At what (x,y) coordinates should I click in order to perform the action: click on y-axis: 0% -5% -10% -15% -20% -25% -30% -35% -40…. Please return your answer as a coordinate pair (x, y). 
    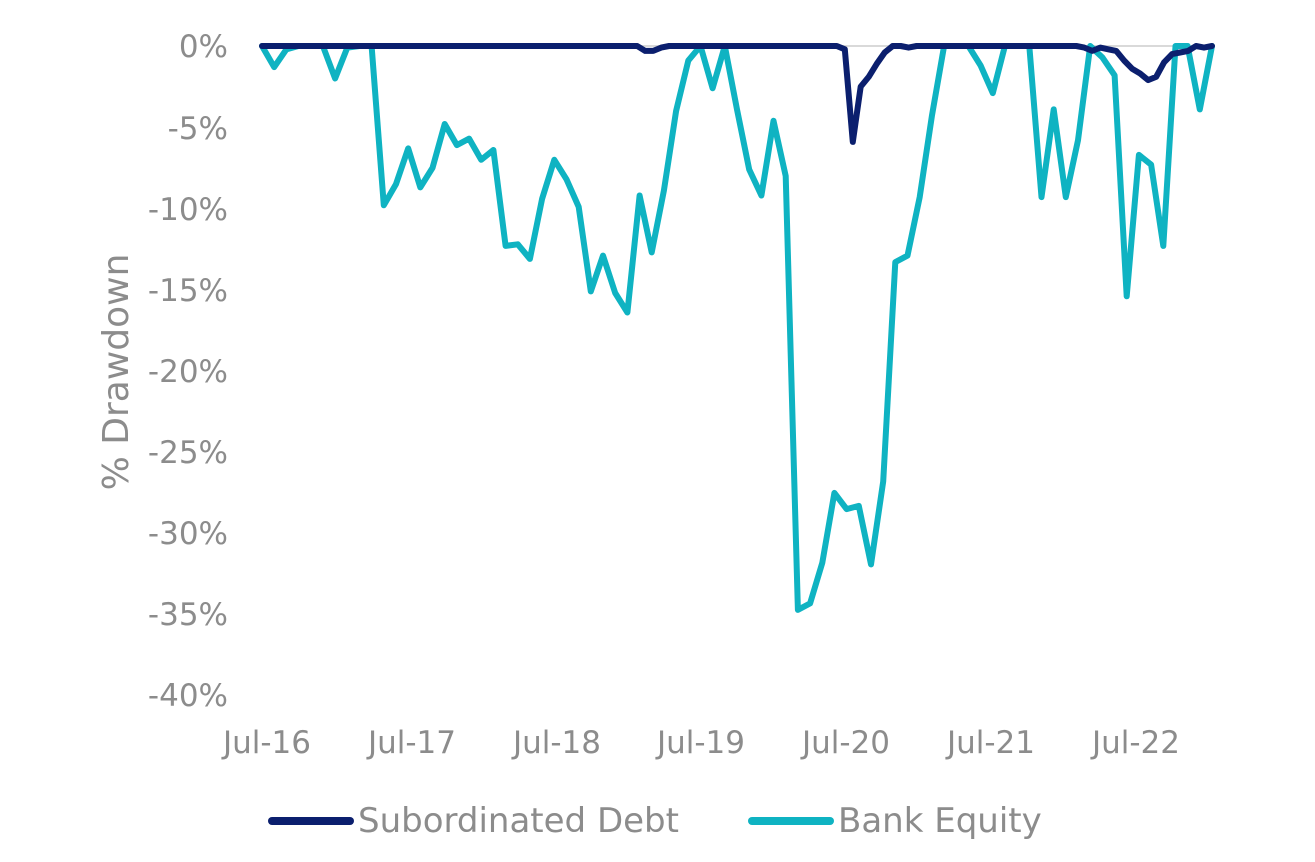
    Looking at the image, I should click on (188, 371).